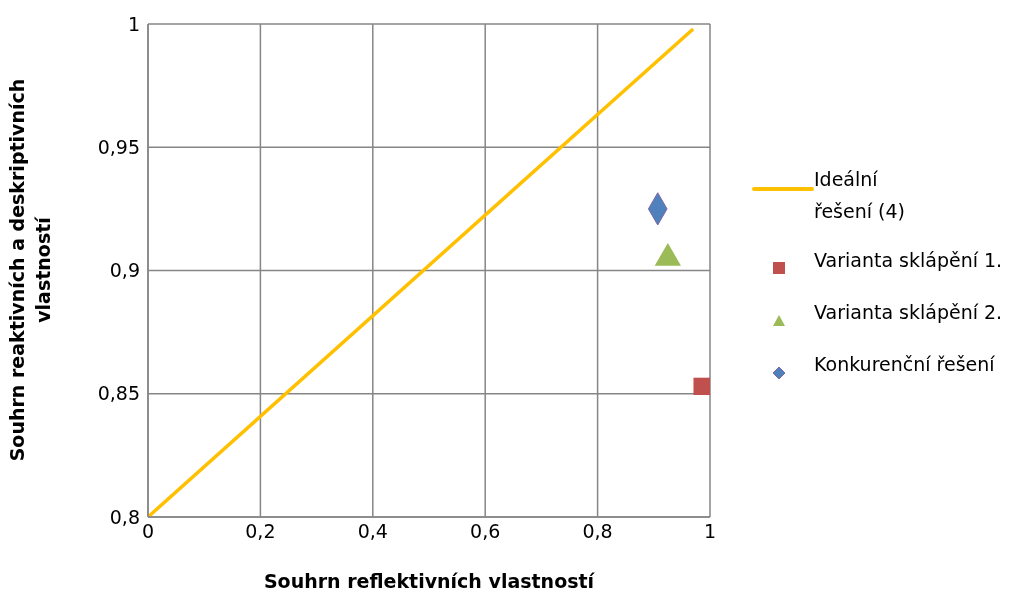 The image size is (1030, 606). What do you see at coordinates (904, 364) in the screenshot?
I see `legend-label: Konkurenční řešení` at bounding box center [904, 364].